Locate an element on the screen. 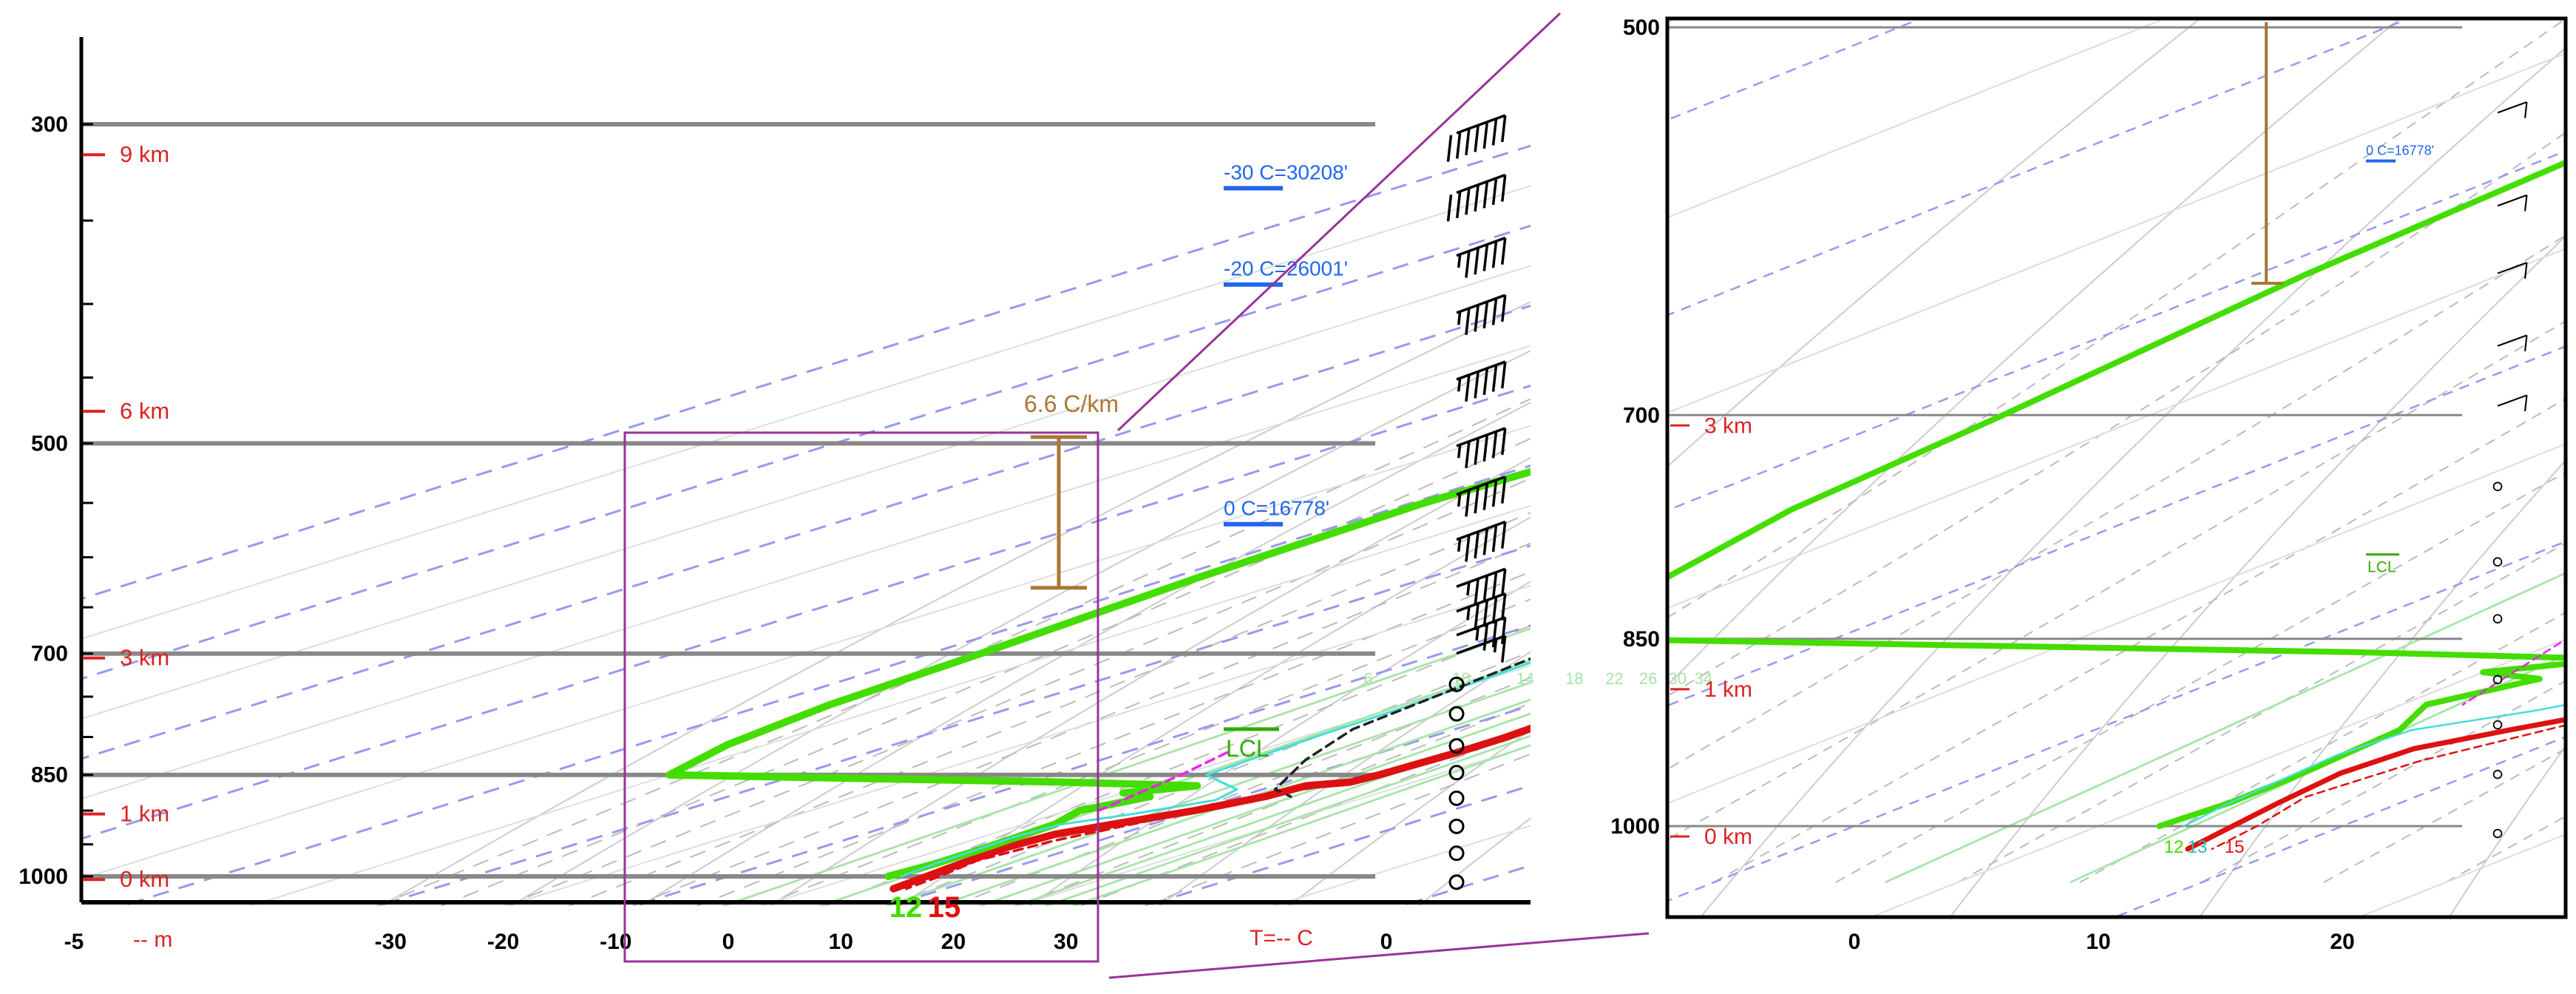 Image resolution: width=2576 pixels, height=994 pixels. mixing-ratio-label: 22 is located at coordinates (1614, 678).